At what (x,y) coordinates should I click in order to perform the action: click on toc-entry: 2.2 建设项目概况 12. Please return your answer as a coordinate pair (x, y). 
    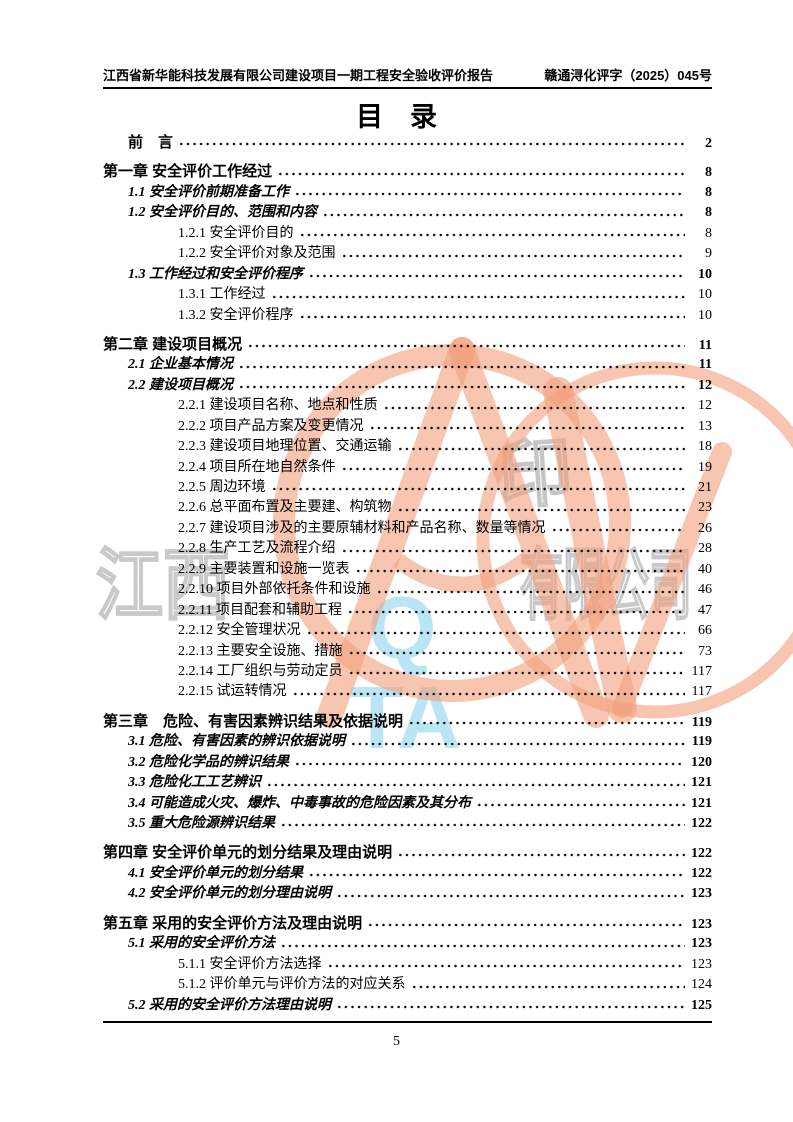
    Looking at the image, I should click on (407, 384).